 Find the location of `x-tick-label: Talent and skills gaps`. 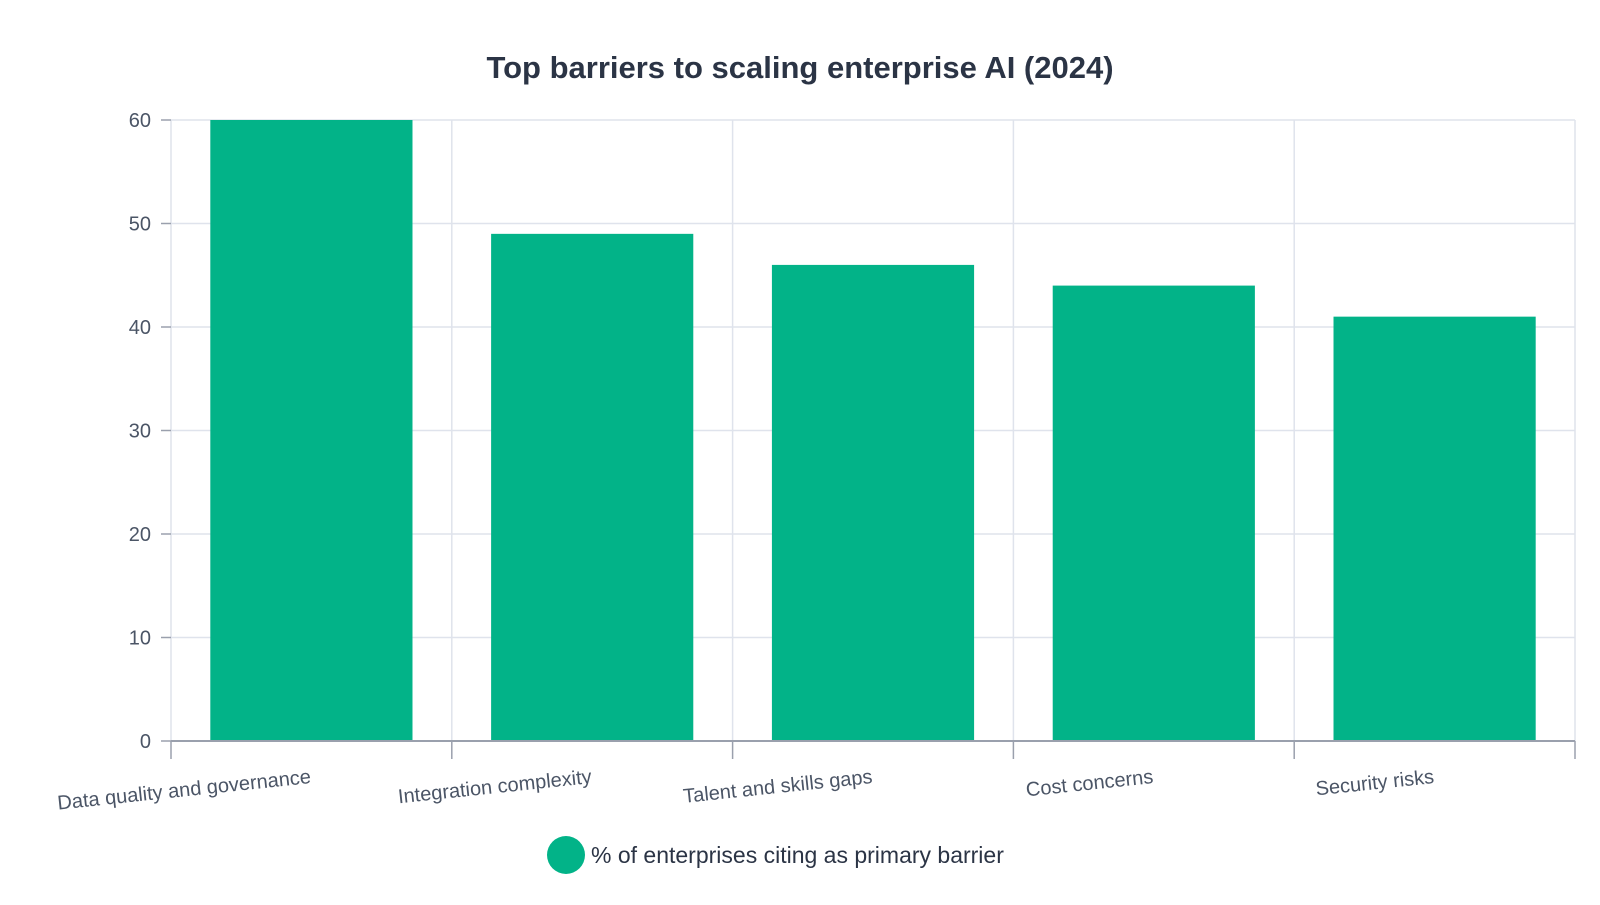

x-tick-label: Talent and skills gaps is located at coordinates (777, 787).